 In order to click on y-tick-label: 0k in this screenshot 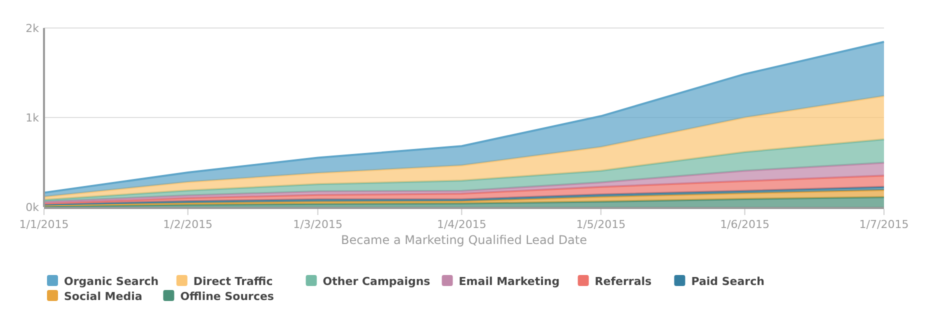, I will do `click(33, 207)`.